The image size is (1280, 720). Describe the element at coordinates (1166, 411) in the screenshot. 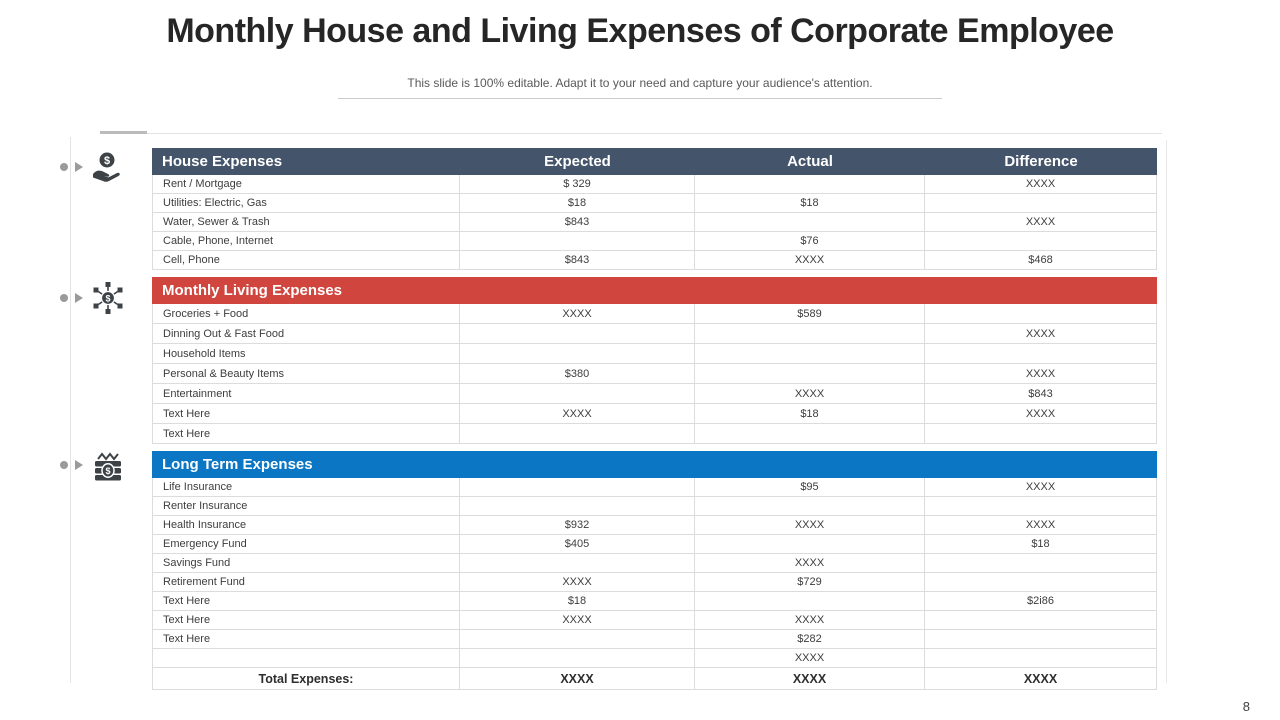

I see `frame-right-line` at that location.